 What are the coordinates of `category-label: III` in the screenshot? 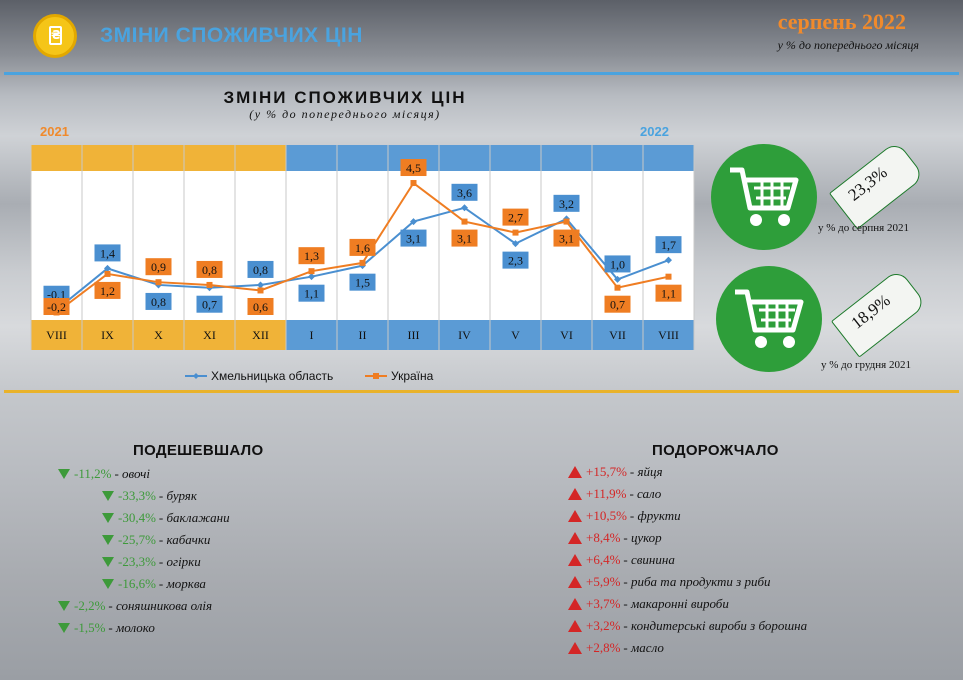 It's located at (414, 335).